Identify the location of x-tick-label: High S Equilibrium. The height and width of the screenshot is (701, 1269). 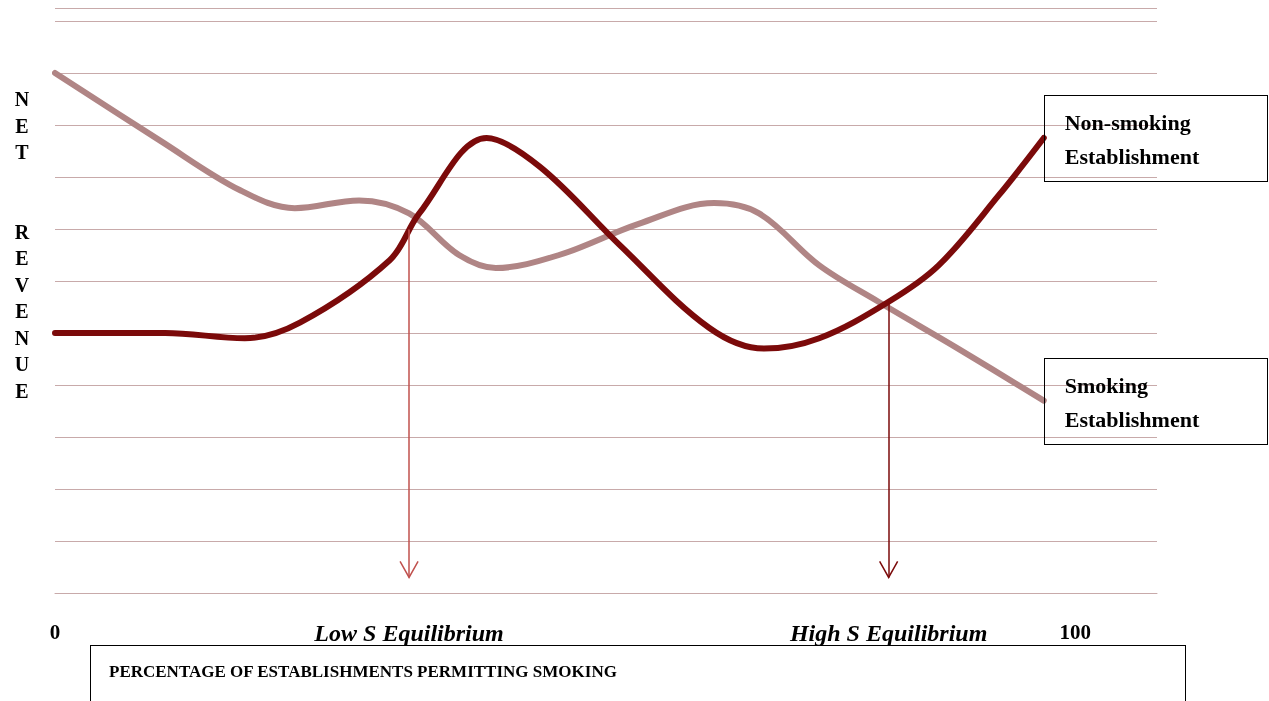
(888, 633).